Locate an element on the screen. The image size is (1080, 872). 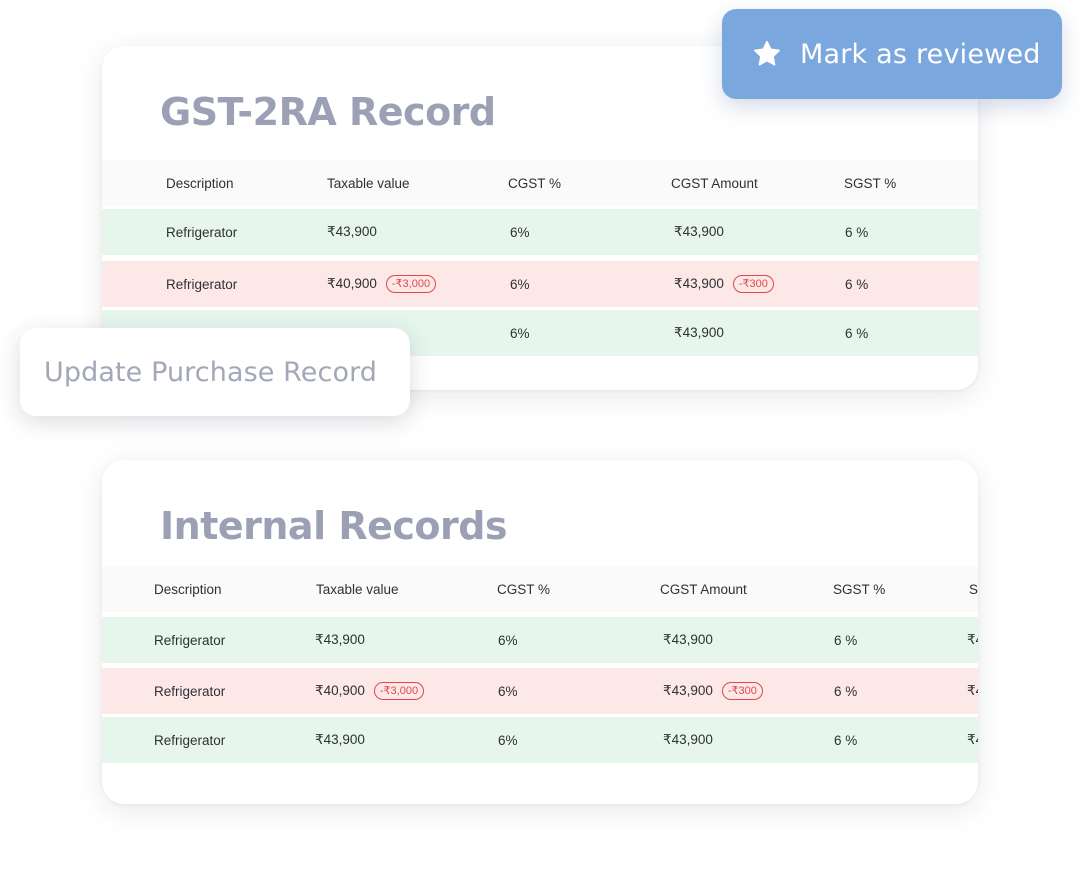
mark-as-reviewed-button: Mark as reviewed is located at coordinates (892, 54).